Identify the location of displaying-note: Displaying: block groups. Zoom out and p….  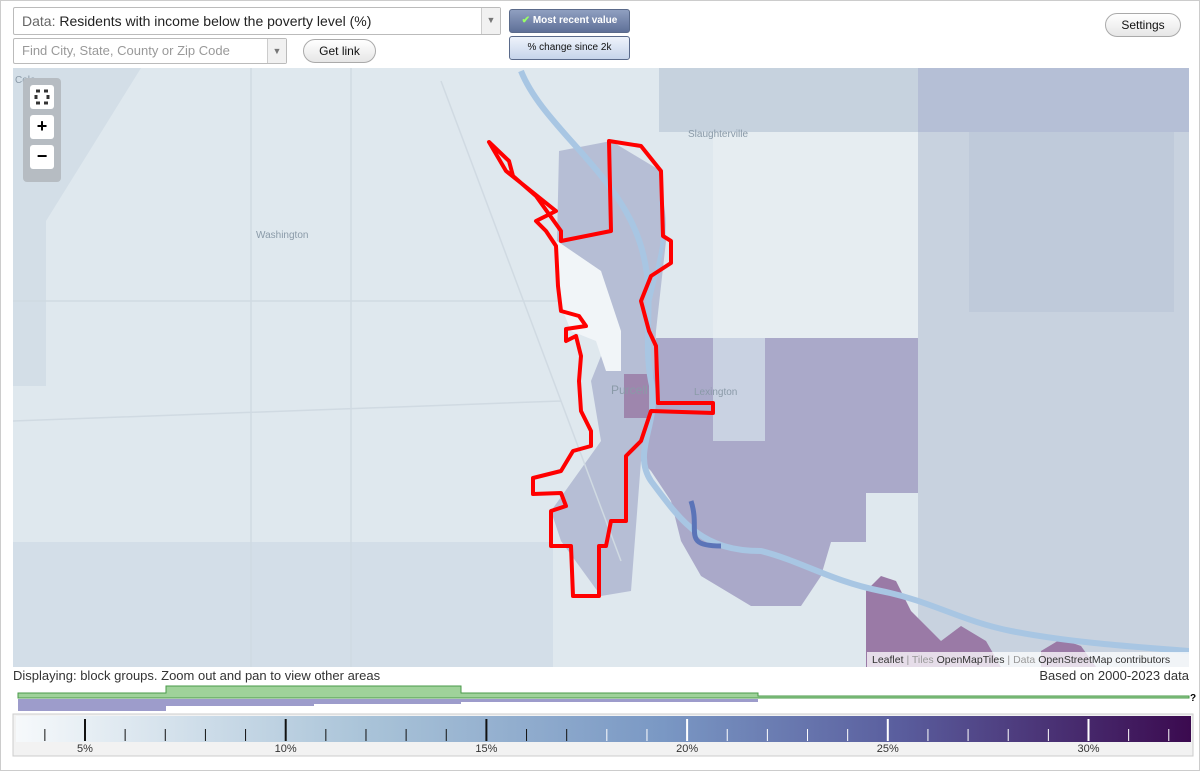
(197, 675).